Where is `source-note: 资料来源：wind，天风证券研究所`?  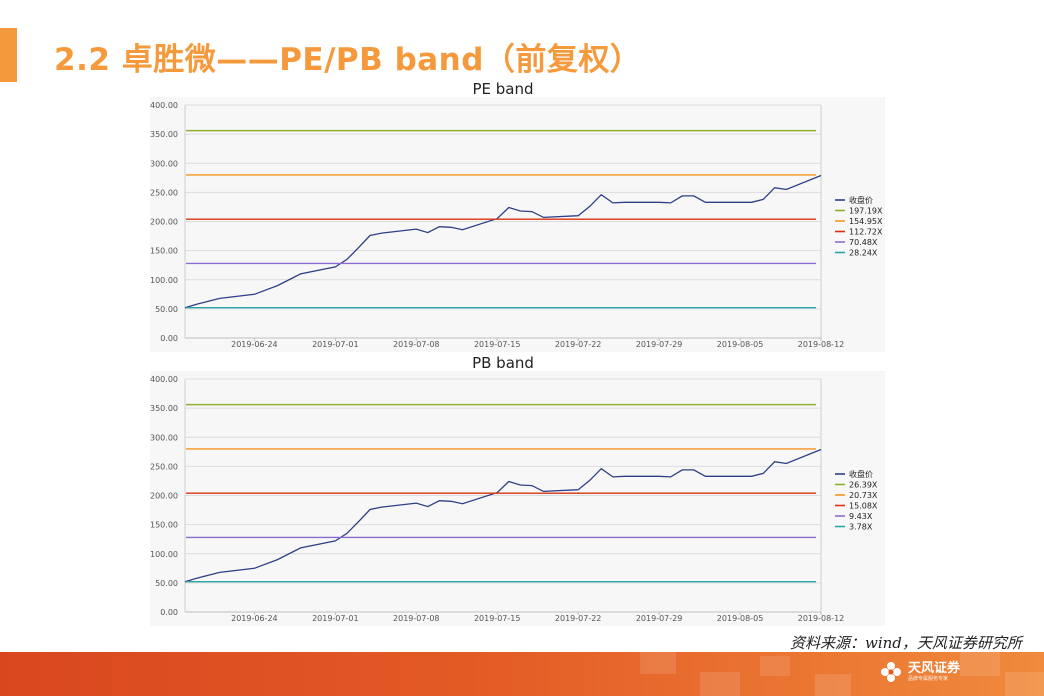 source-note: 资料来源：wind，天风证券研究所 is located at coordinates (906, 643).